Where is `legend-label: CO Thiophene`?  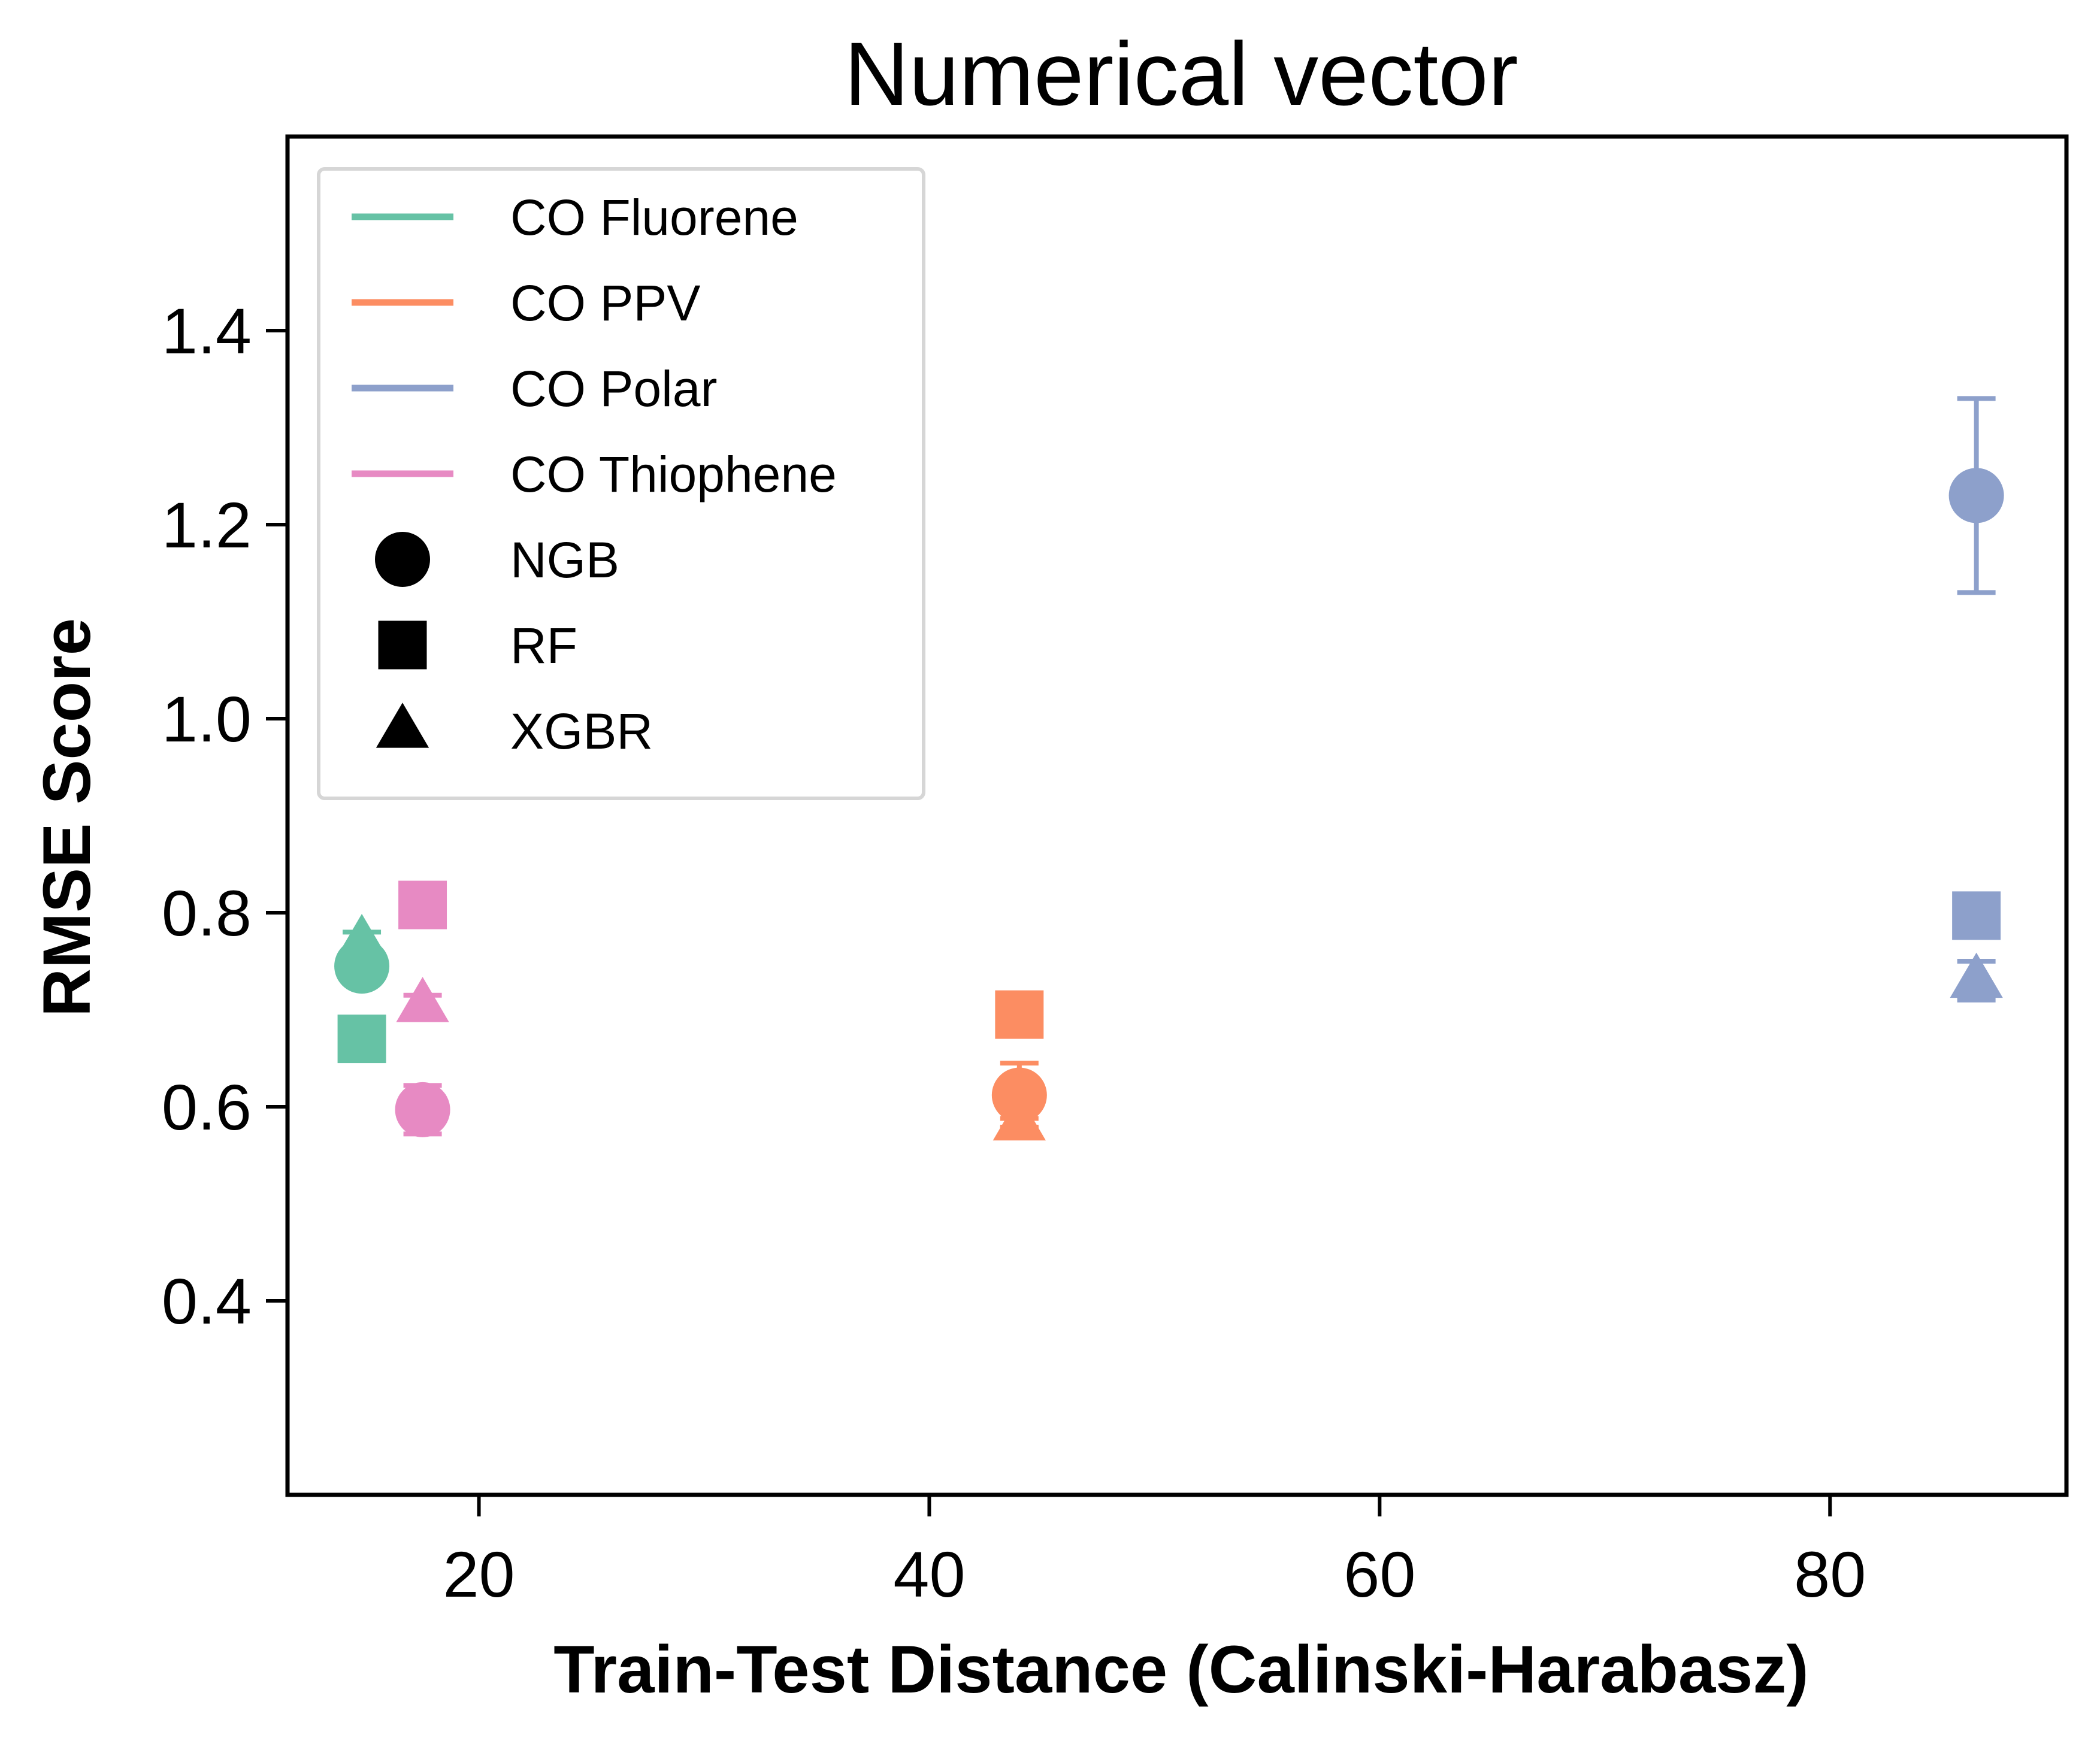 legend-label: CO Thiophene is located at coordinates (674, 474).